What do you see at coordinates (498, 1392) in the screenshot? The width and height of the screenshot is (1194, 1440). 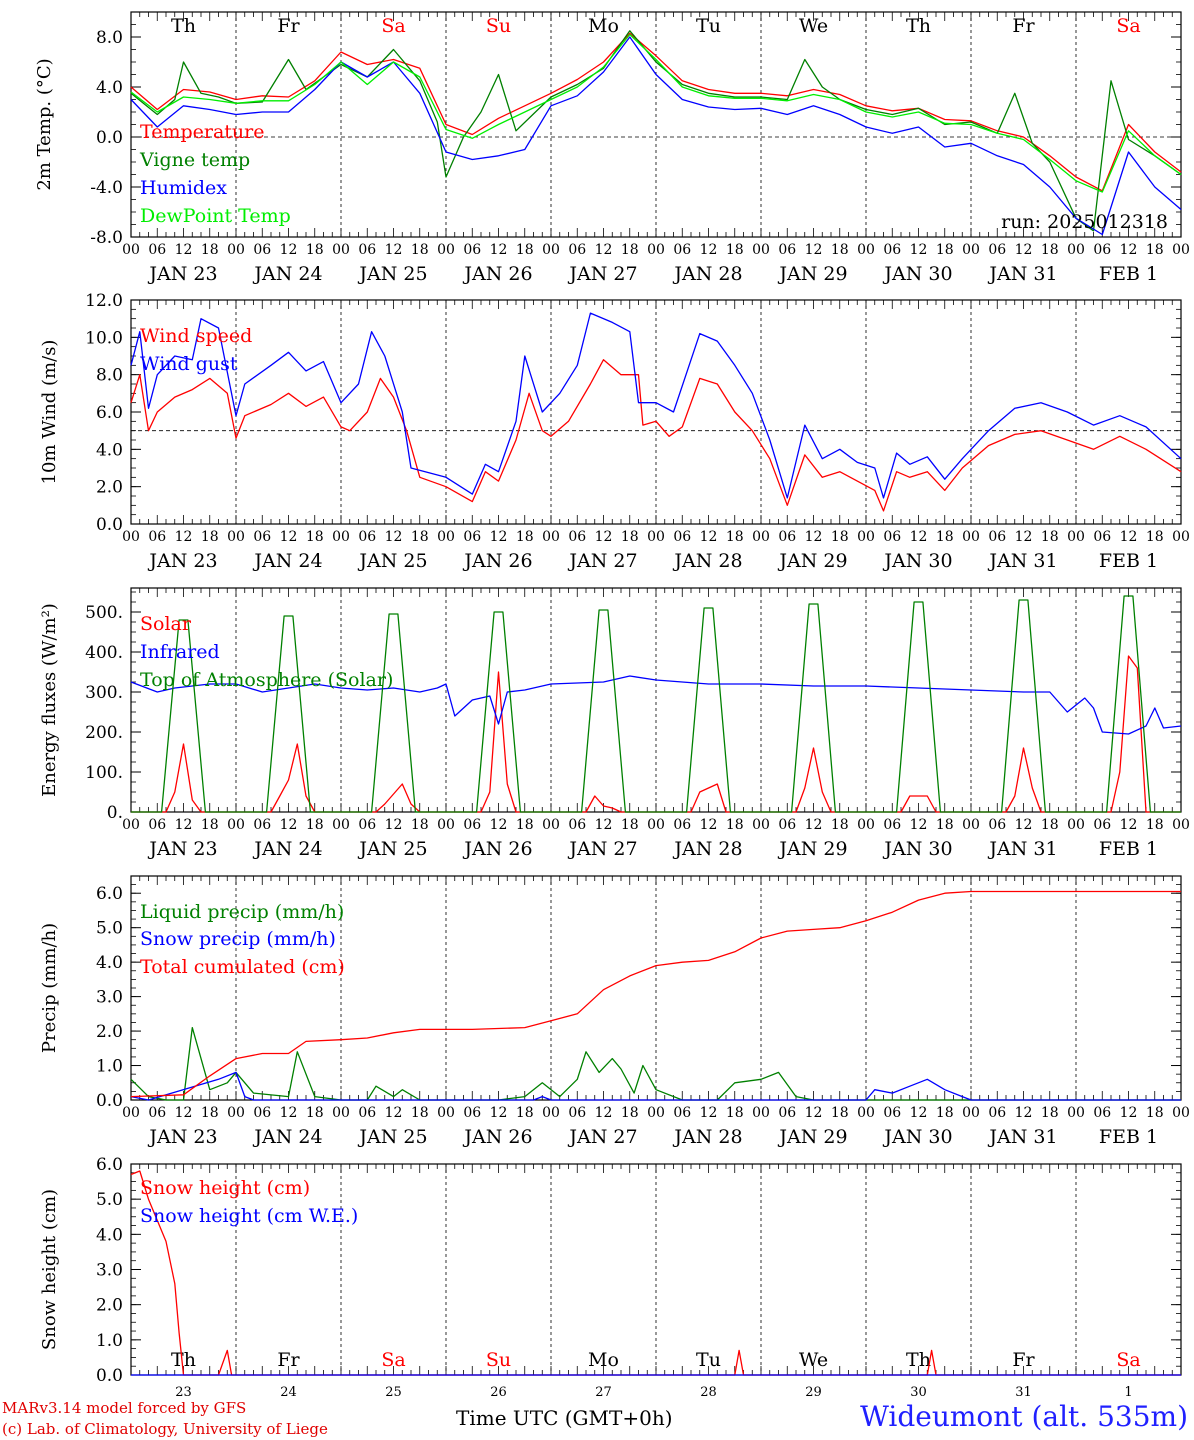 I see `day-number-label: 26` at bounding box center [498, 1392].